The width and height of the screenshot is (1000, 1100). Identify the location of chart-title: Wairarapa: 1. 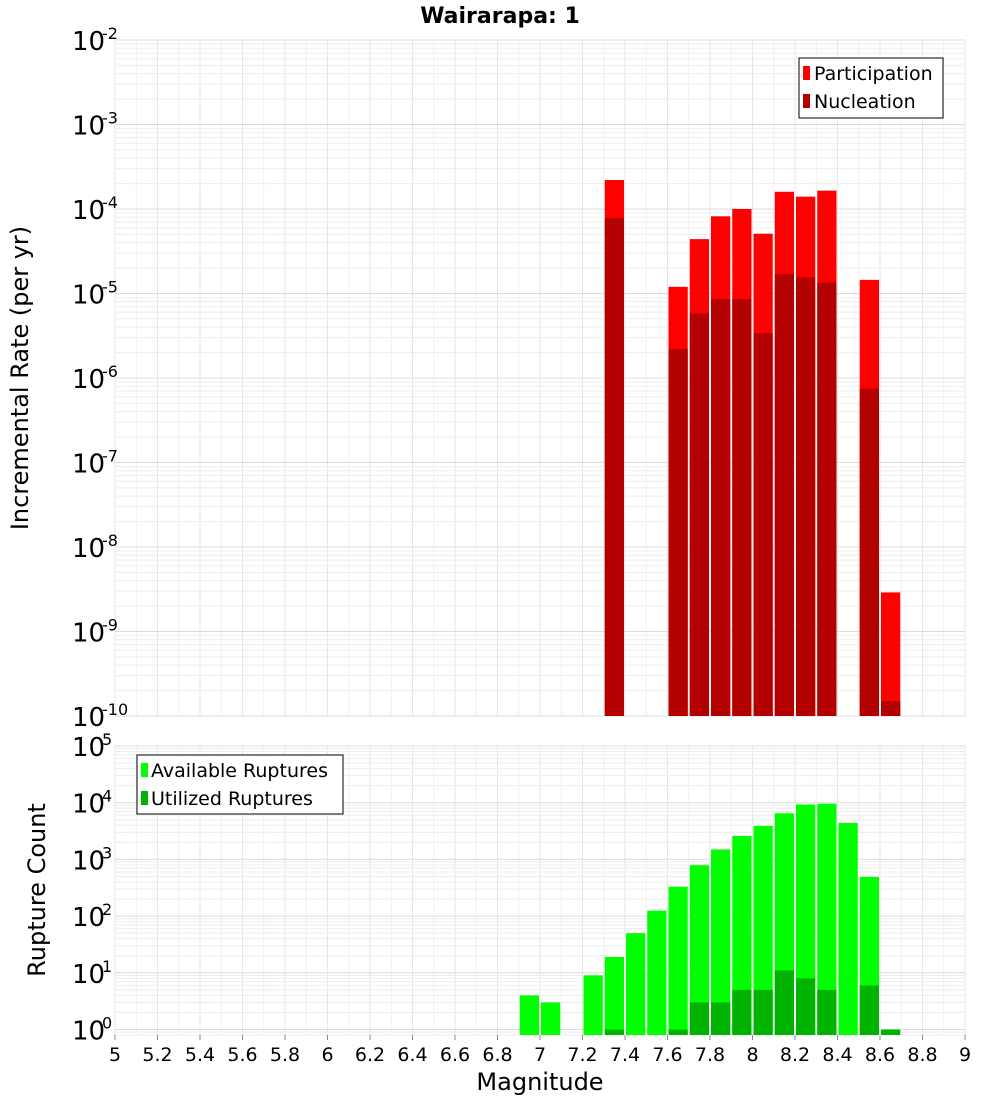
(500, 16).